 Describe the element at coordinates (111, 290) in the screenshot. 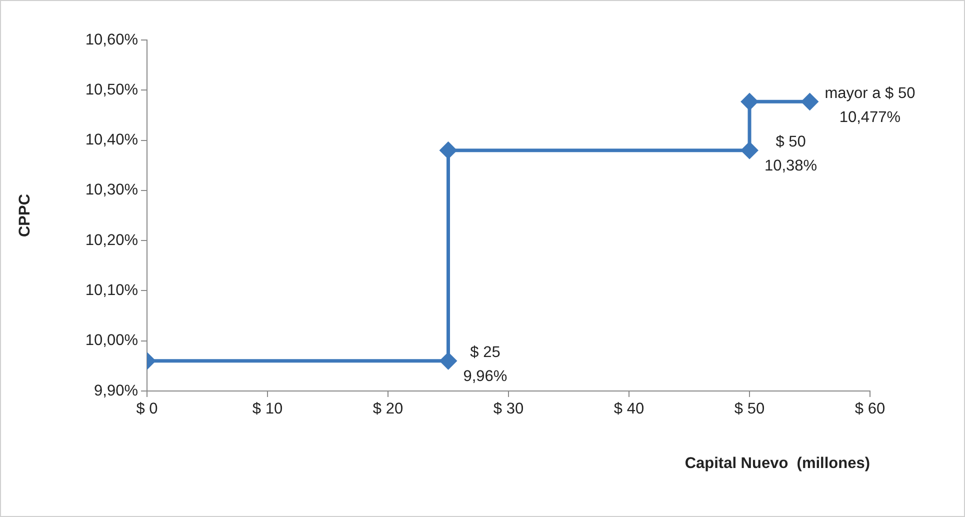

I see `y-tick-label: 10,10%` at that location.